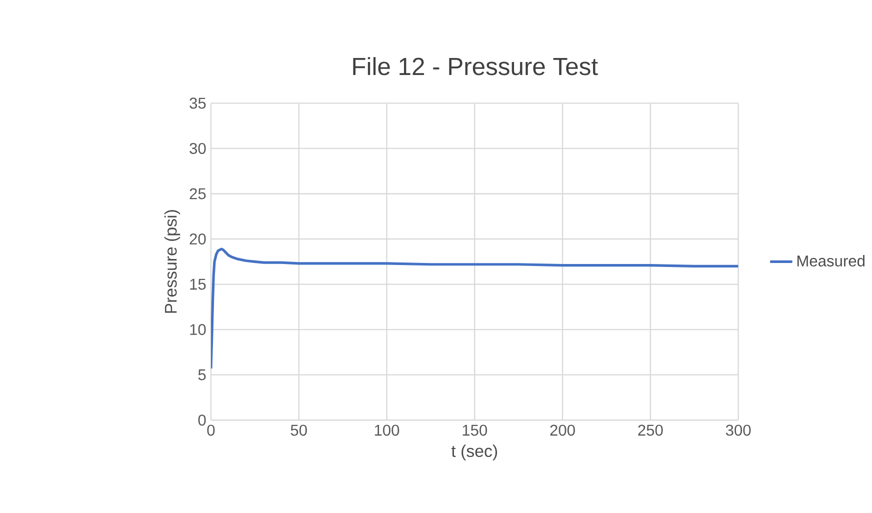 Image resolution: width=872 pixels, height=513 pixels. Describe the element at coordinates (198, 194) in the screenshot. I see `y-tick-label: 25` at that location.